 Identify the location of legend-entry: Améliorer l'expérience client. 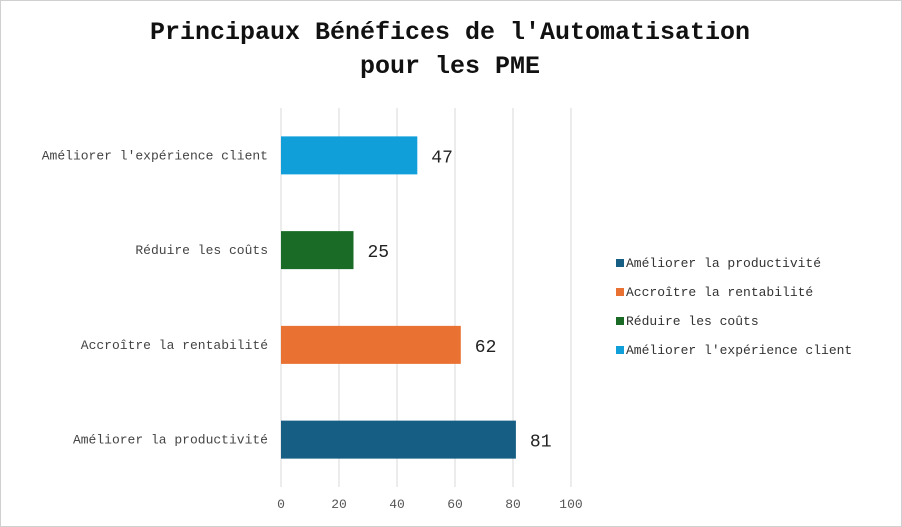
(739, 350).